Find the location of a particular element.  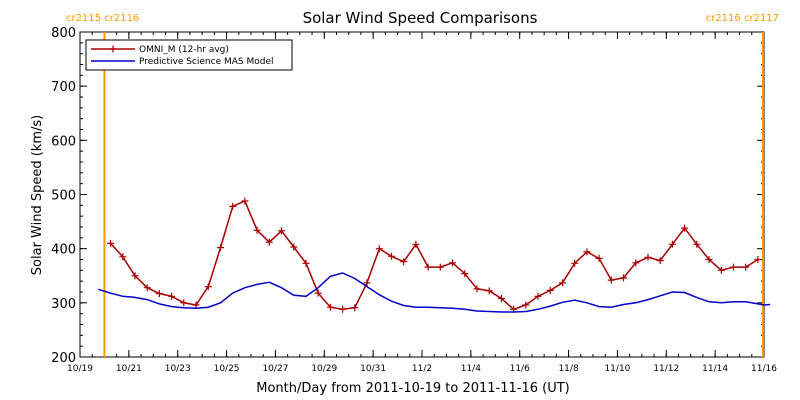

legend-label-mas: Predictive Science MAS Model is located at coordinates (206, 62).